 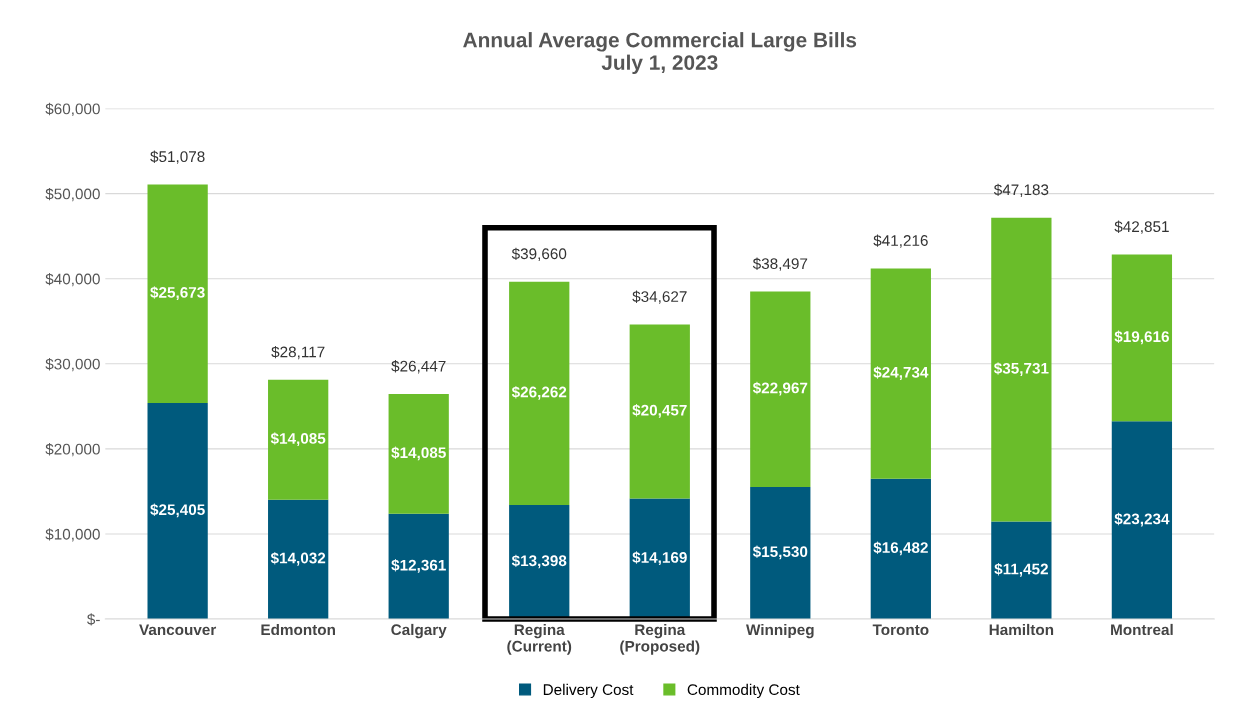 What do you see at coordinates (539, 639) in the screenshot?
I see `x-tick-label: Regina (Current)` at bounding box center [539, 639].